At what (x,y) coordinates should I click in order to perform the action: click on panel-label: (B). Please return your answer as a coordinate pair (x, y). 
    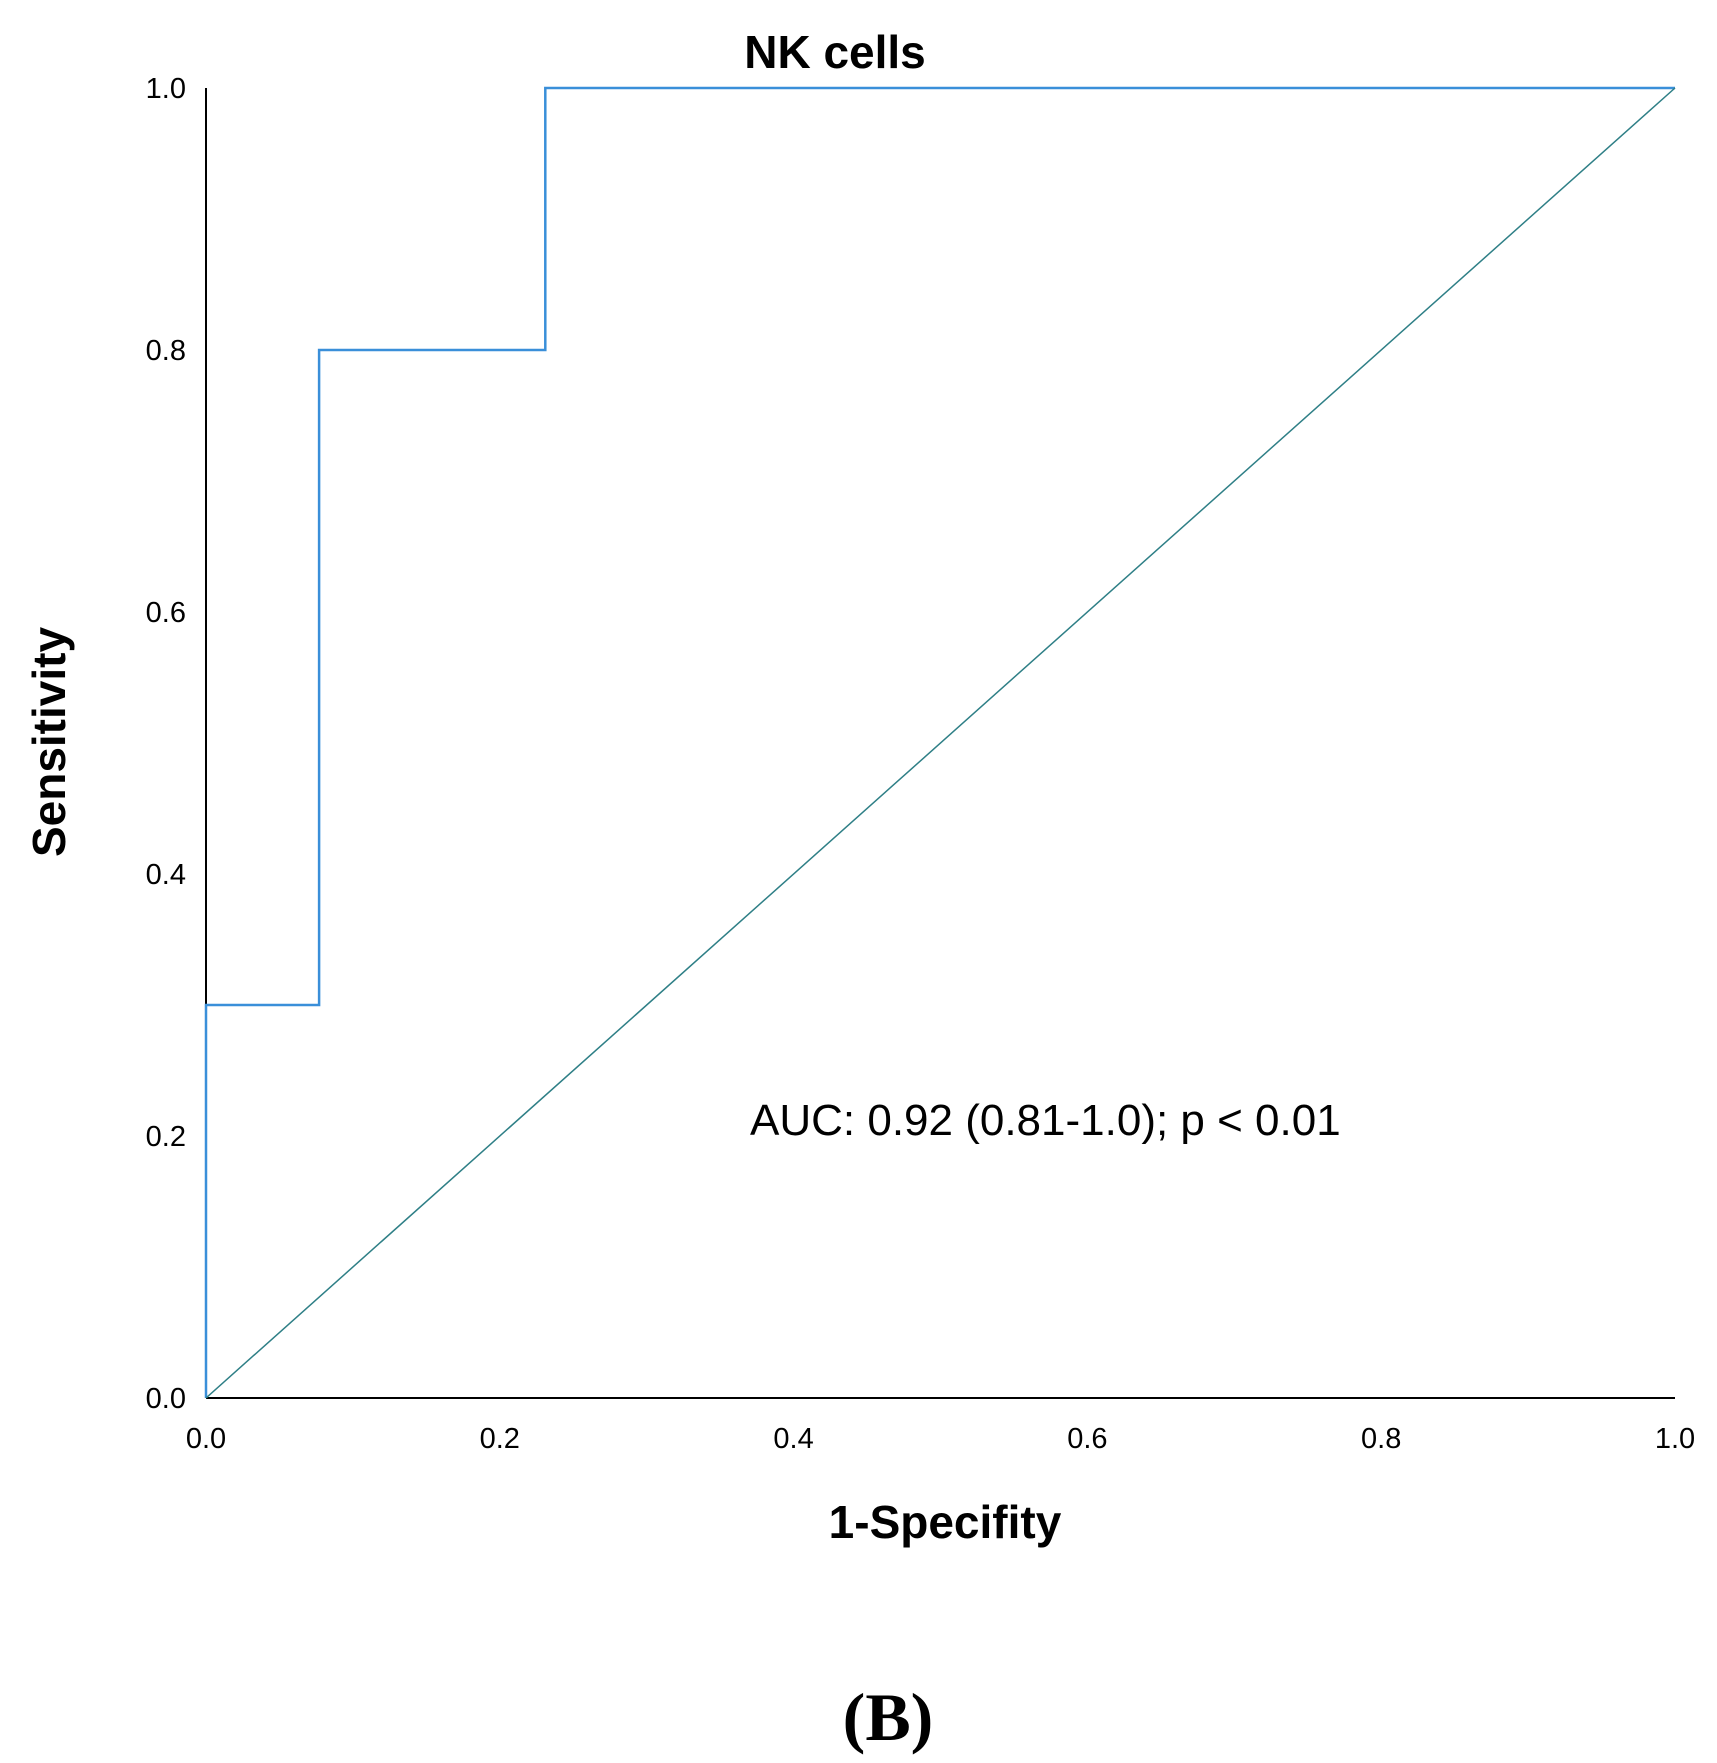
    Looking at the image, I should click on (888, 1717).